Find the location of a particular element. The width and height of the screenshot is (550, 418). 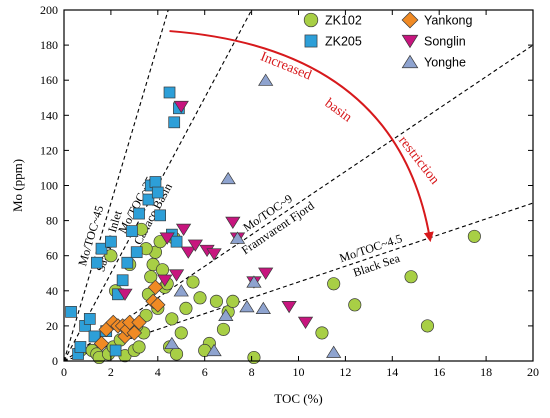

y-tick-label: 100 is located at coordinates (49, 186).